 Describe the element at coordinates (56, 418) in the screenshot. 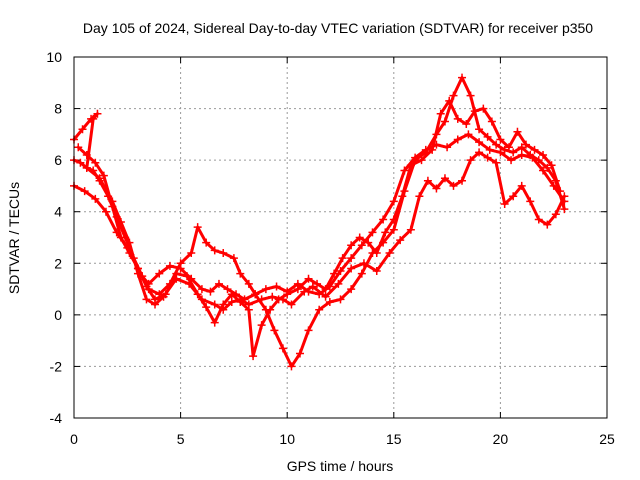

I see `y-tick-label: -4` at that location.